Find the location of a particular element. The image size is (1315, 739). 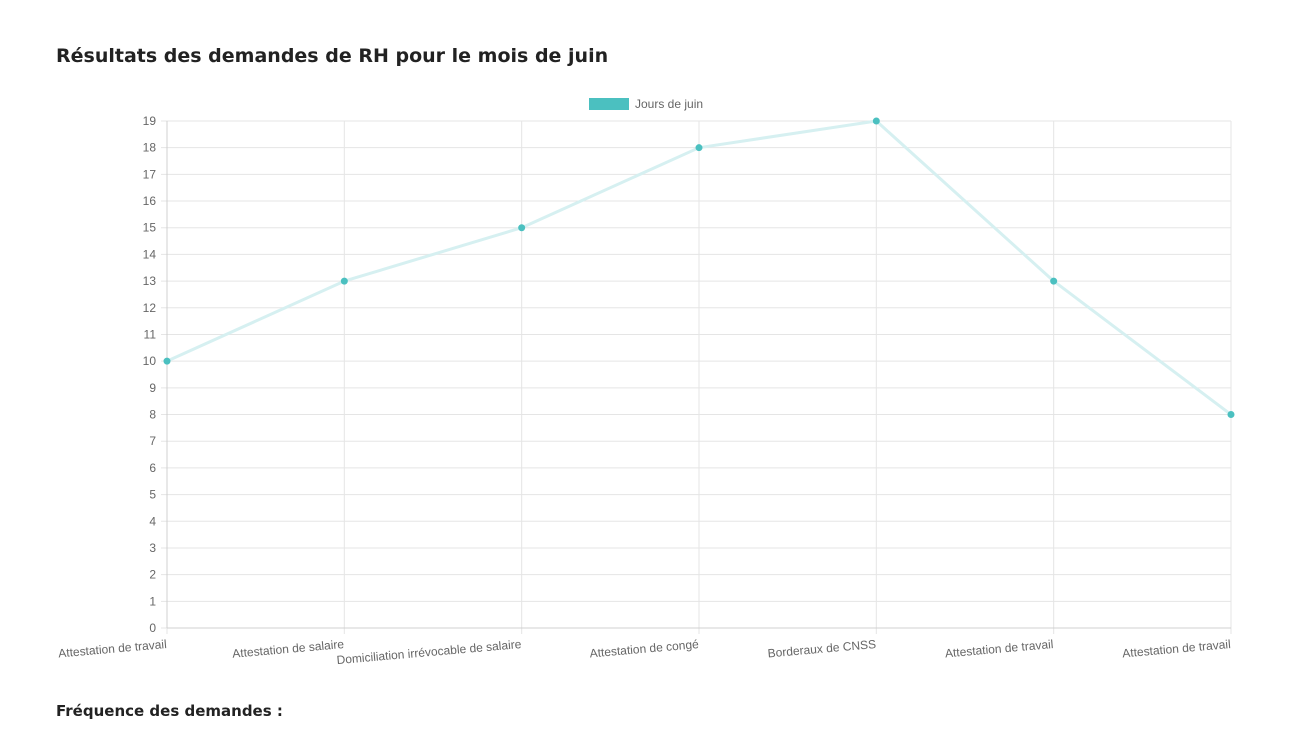

y-tick-label: 1 is located at coordinates (152, 601).